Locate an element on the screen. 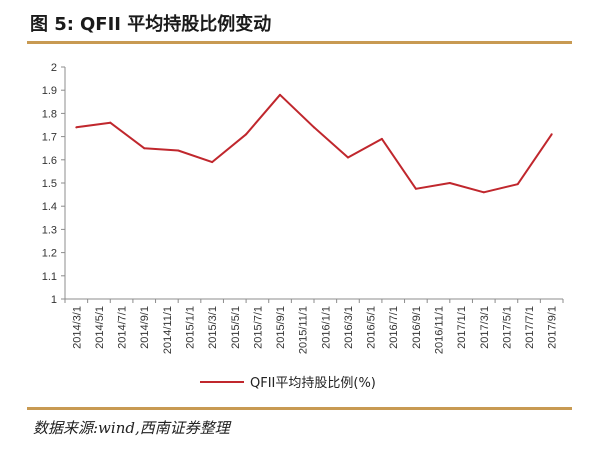  x-tick-label: 2014/7/1 is located at coordinates (123, 327).